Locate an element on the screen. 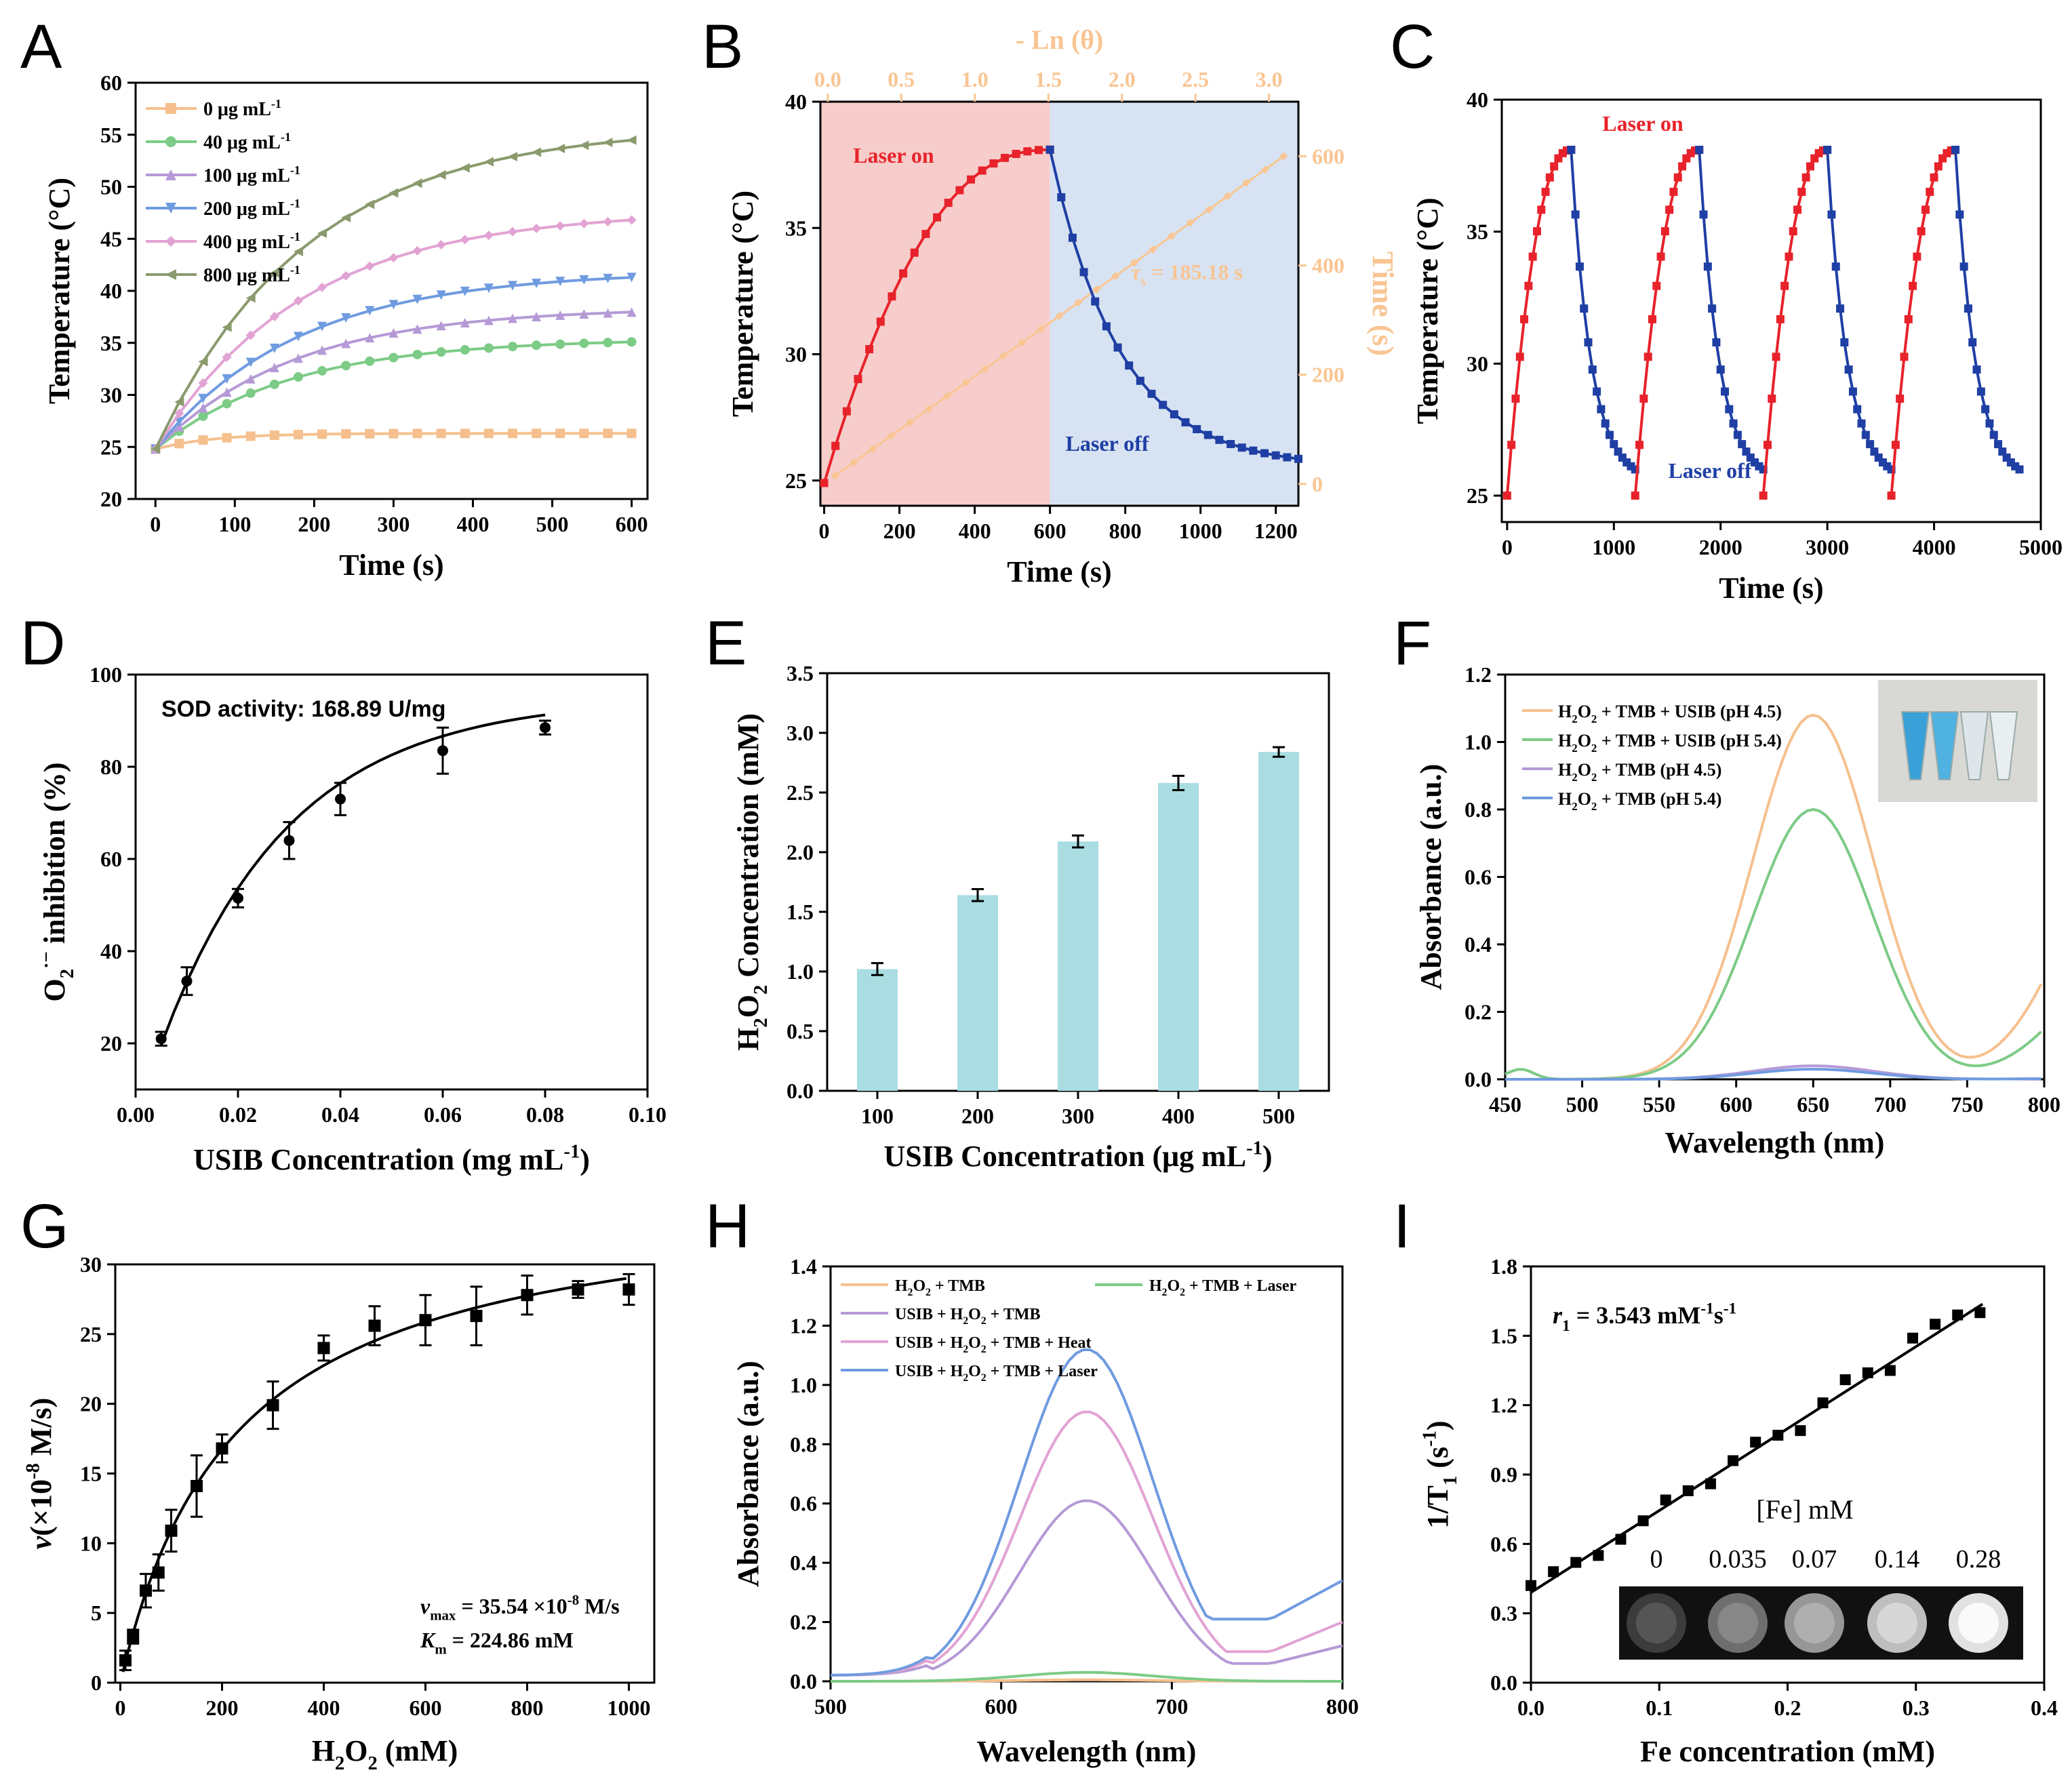  text-part: s is located at coordinates (1719, 1316).